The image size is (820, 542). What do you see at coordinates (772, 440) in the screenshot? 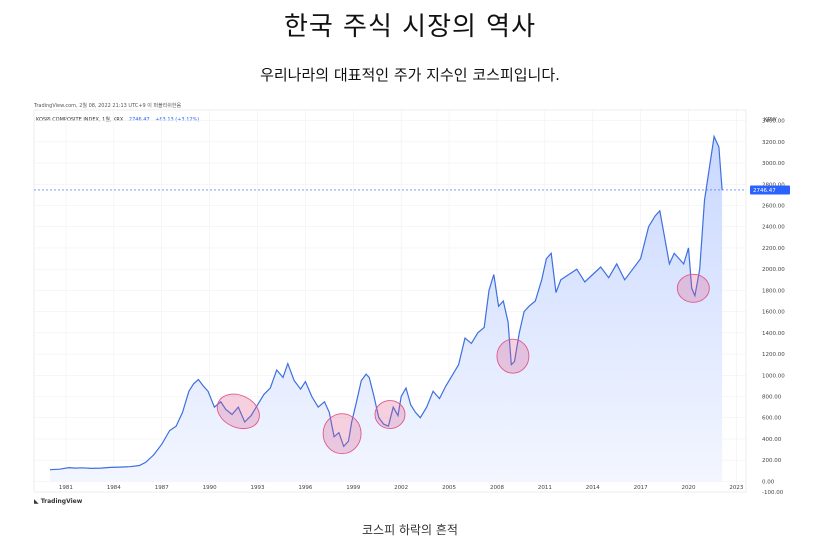
I see `y-tick-label: 400.00` at bounding box center [772, 440].